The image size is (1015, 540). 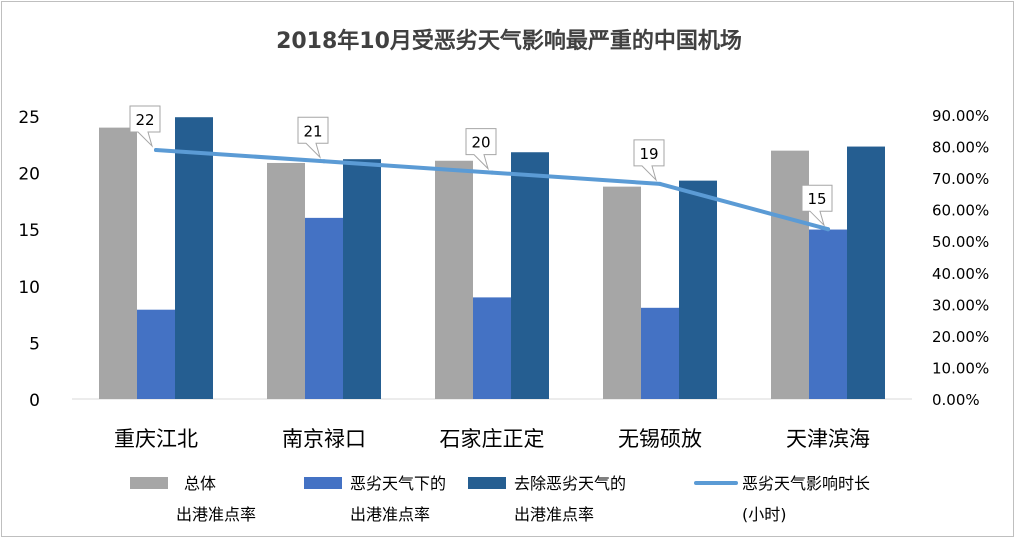 What do you see at coordinates (156, 439) in the screenshot?
I see `category-label: 重庆江北` at bounding box center [156, 439].